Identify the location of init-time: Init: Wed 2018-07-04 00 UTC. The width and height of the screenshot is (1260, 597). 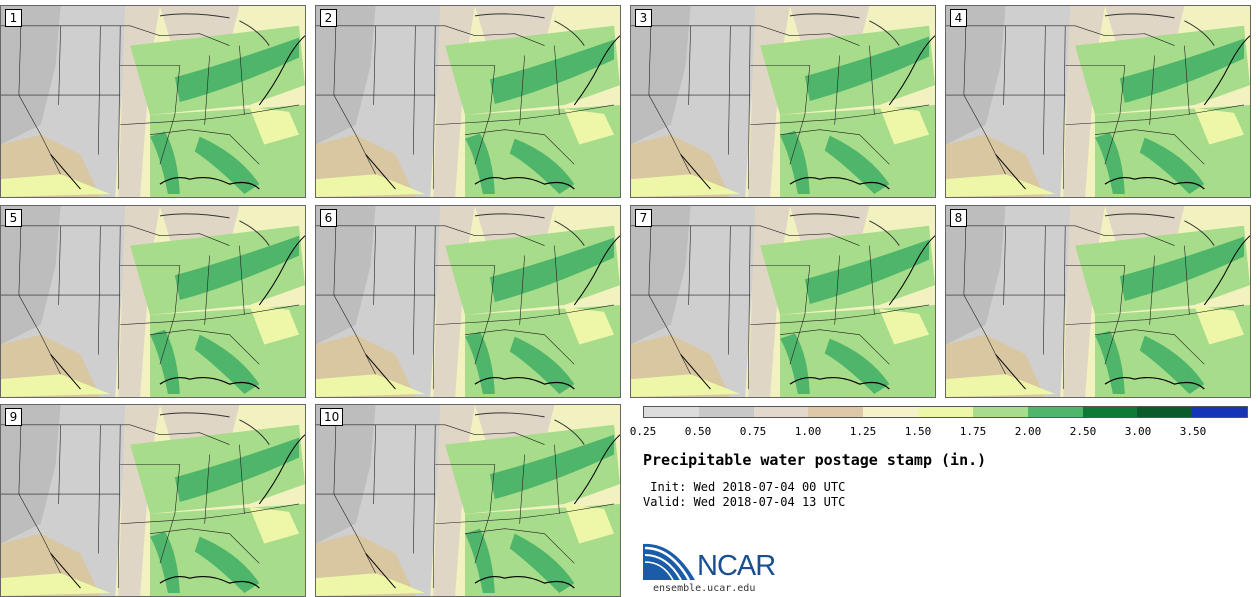
(744, 487).